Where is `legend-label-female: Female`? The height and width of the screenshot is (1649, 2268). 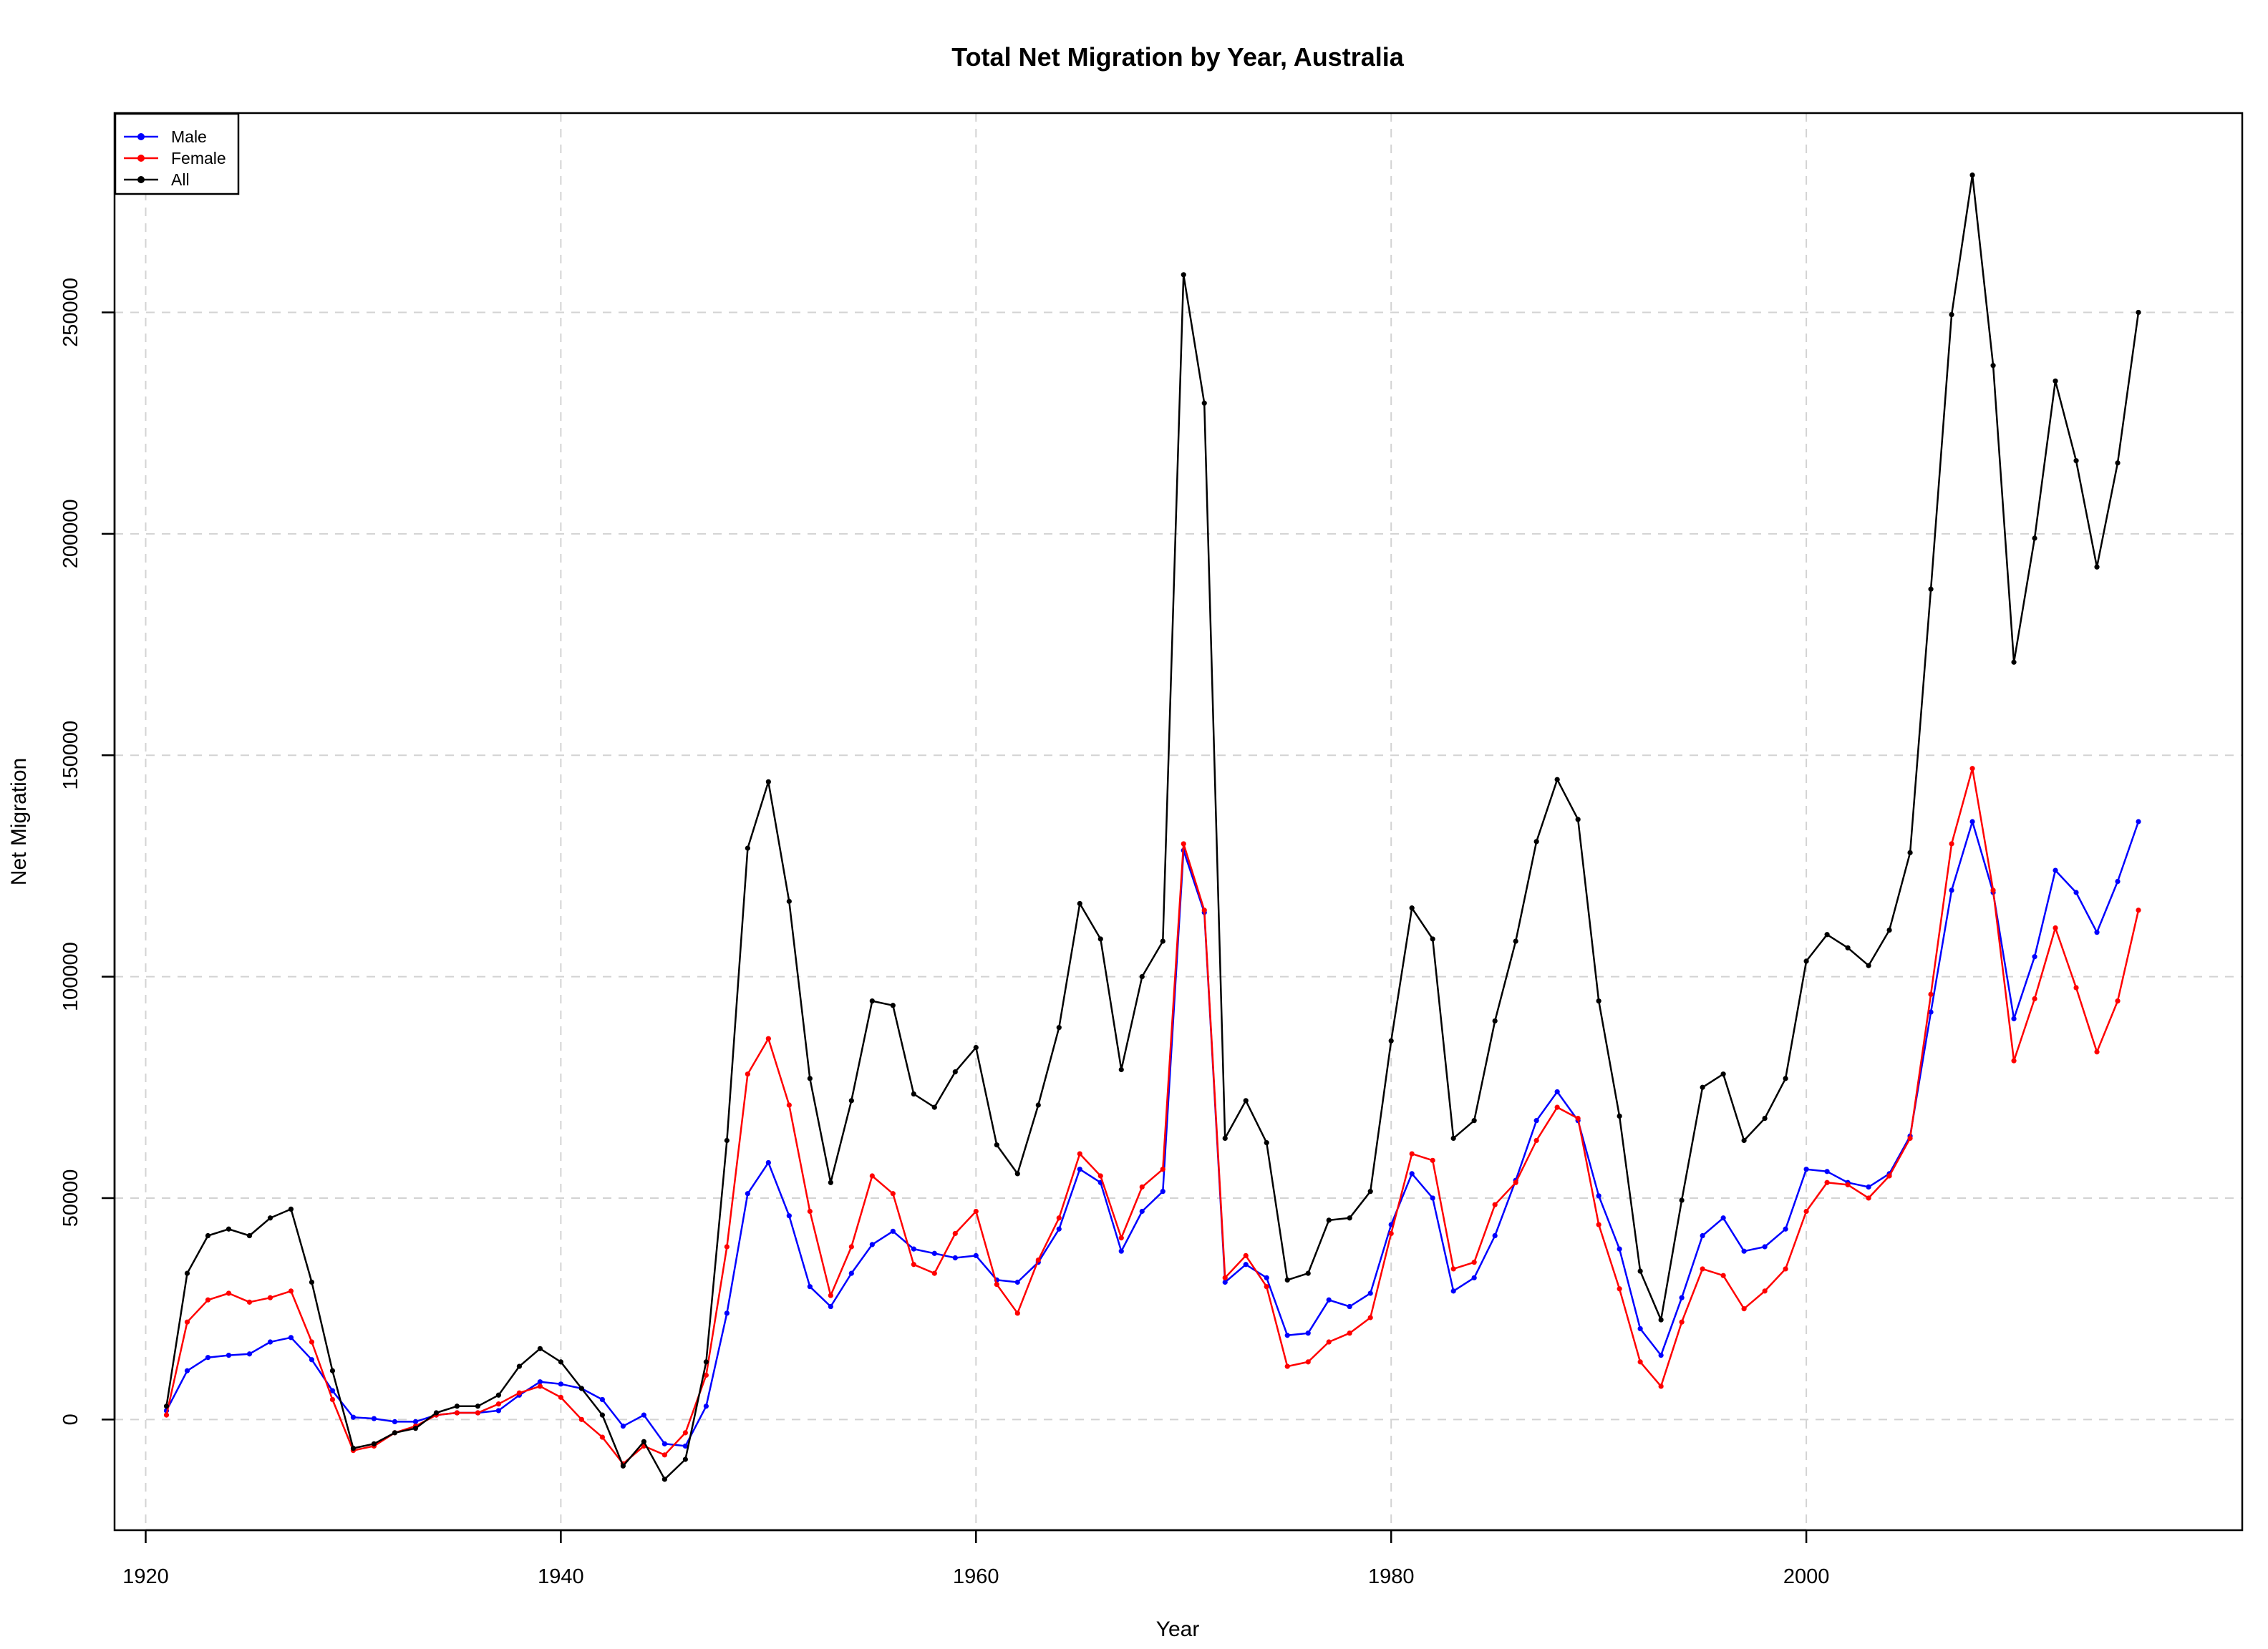
legend-label-female: Female is located at coordinates (198, 158).